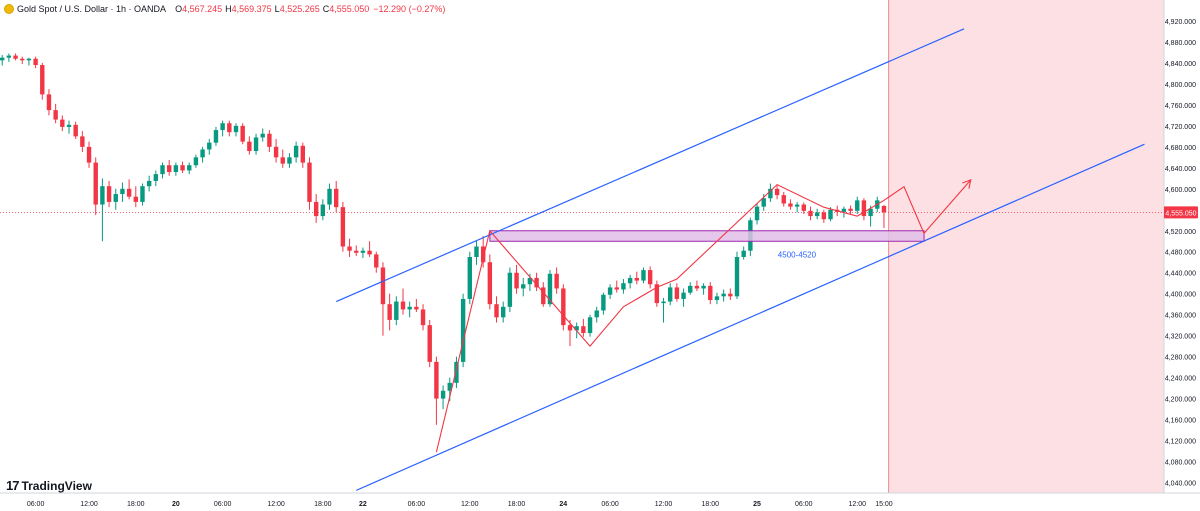 The image size is (1200, 511). Describe the element at coordinates (326, 9) in the screenshot. I see `close-label: C` at that location.